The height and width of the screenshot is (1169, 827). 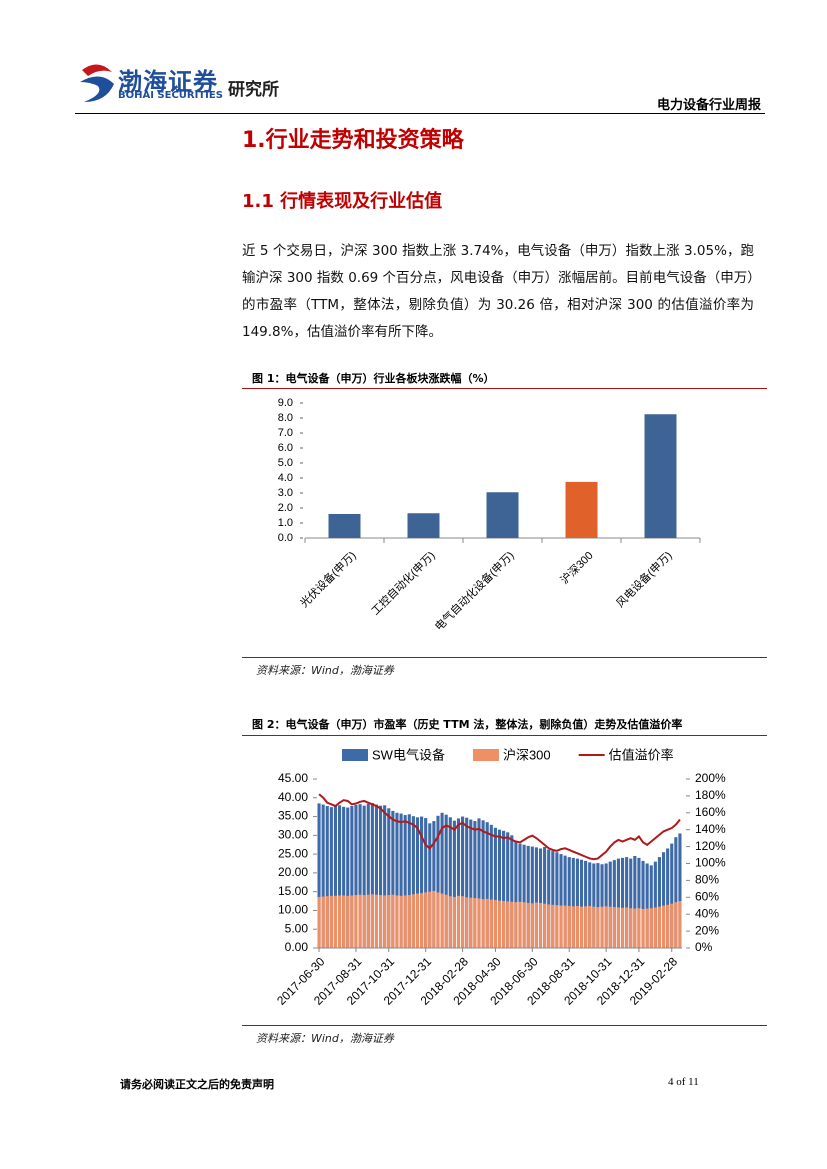 What do you see at coordinates (710, 795) in the screenshot?
I see `y2-tick-label: 180%` at bounding box center [710, 795].